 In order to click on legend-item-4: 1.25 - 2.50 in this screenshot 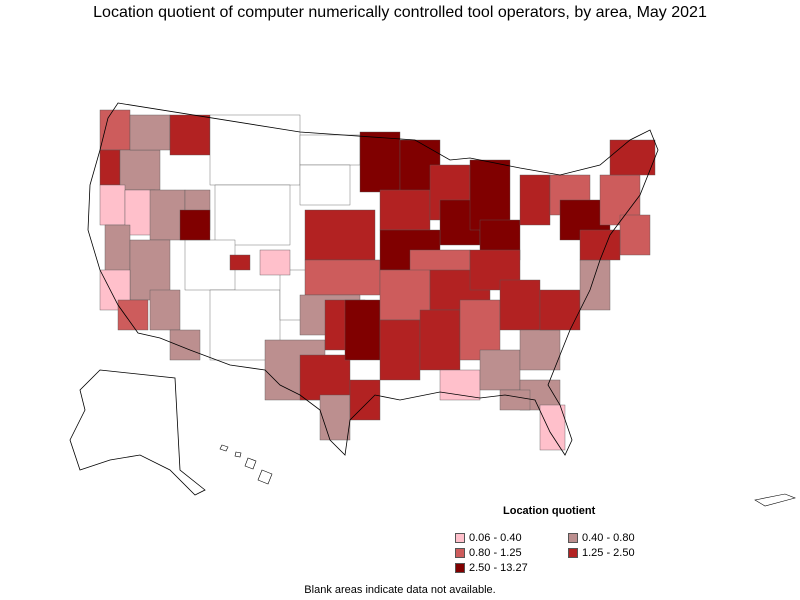, I will do `click(601, 552)`.